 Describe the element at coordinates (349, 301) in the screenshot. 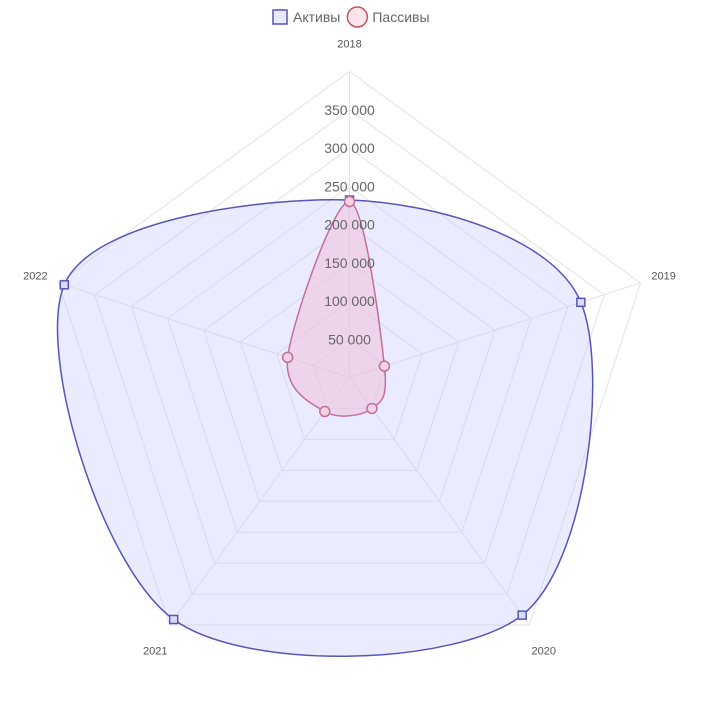

I see `radial-tick-label: 100 000` at that location.